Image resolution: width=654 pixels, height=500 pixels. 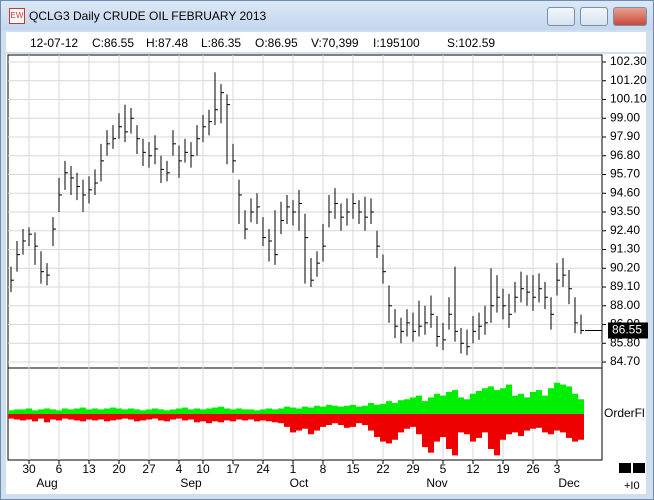 I want to click on y-tick-label: 85.80, so click(x=625, y=342).